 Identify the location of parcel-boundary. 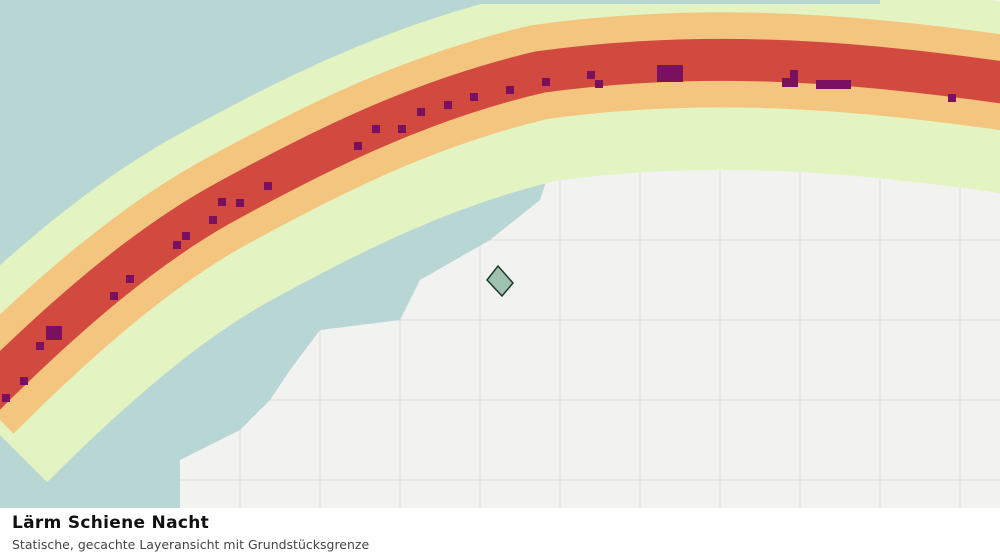
(500, 281).